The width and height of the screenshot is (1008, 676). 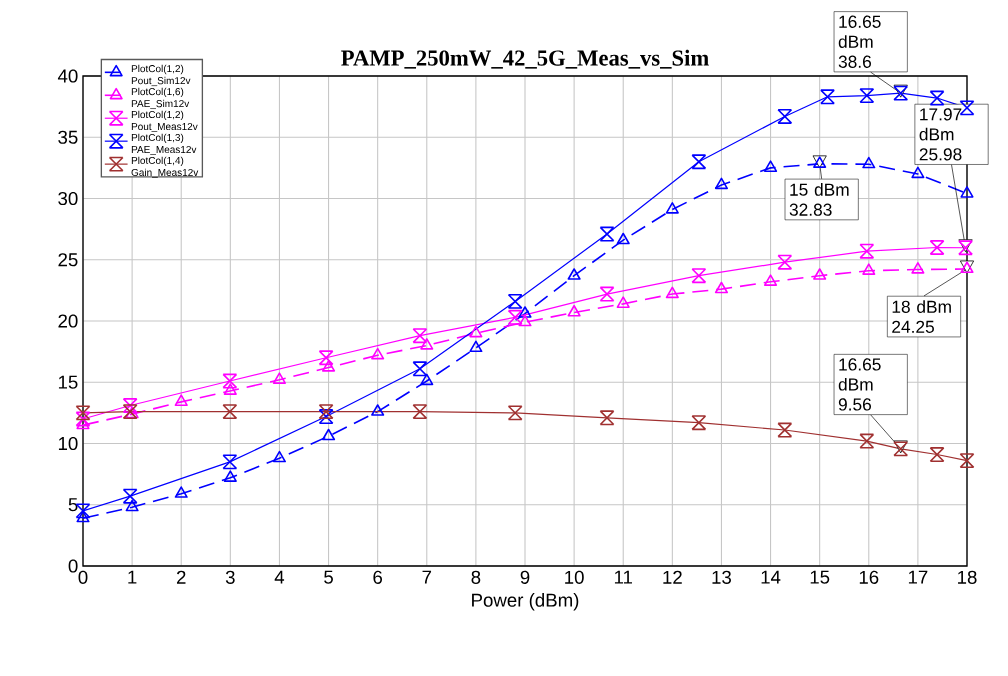 What do you see at coordinates (476, 577) in the screenshot?
I see `x-tick-label: 8` at bounding box center [476, 577].